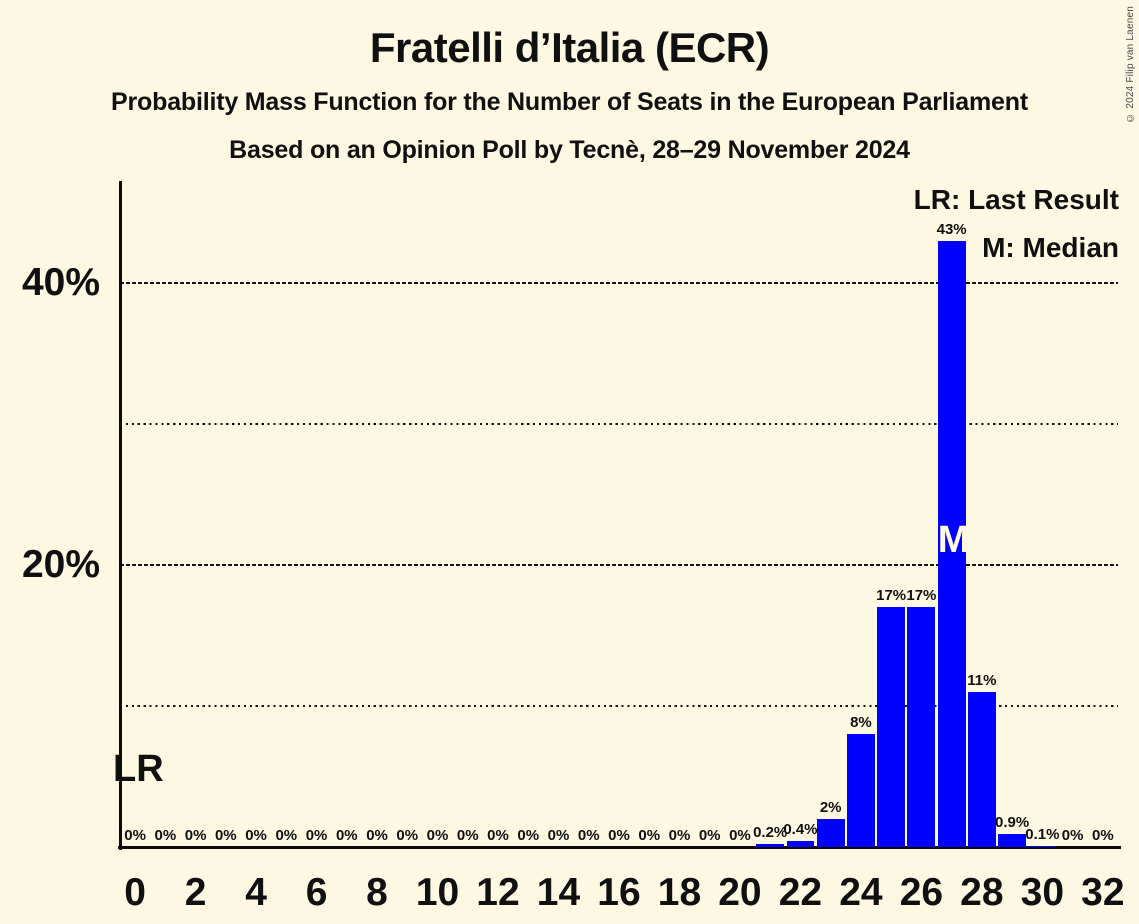 Image resolution: width=1139 pixels, height=924 pixels. What do you see at coordinates (953, 540) in the screenshot?
I see `median-marker: M` at bounding box center [953, 540].